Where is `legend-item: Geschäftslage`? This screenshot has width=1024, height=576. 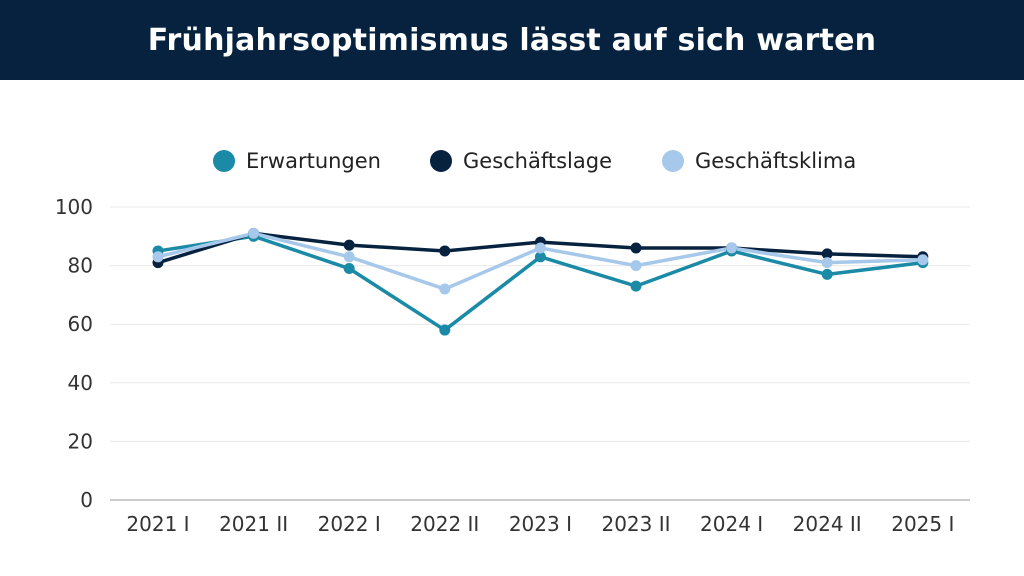
legend-item: Geschäftslage is located at coordinates (521, 161).